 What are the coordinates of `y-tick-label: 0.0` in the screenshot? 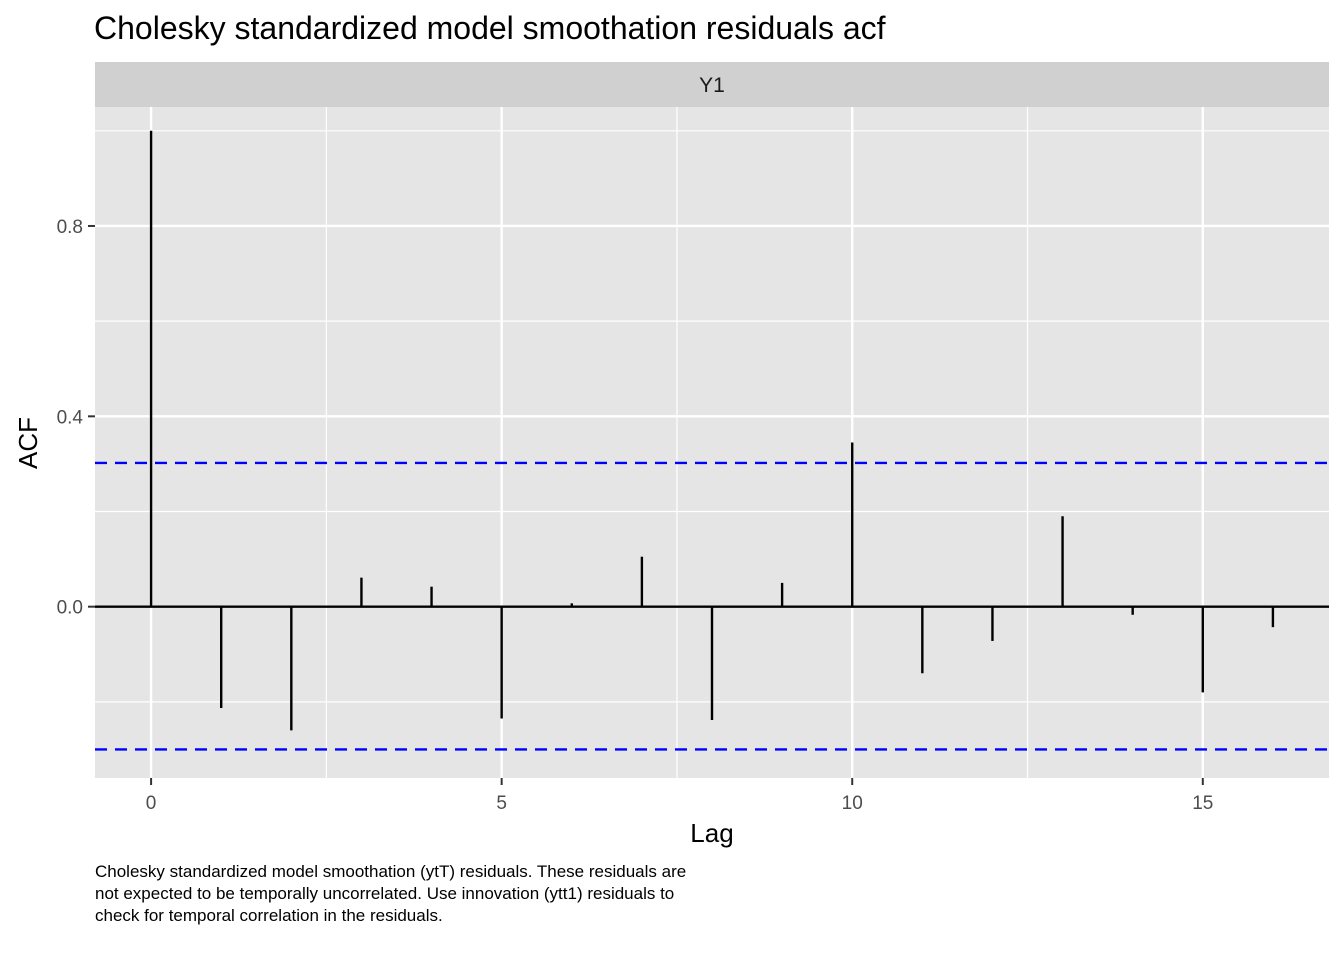 It's located at (70, 608).